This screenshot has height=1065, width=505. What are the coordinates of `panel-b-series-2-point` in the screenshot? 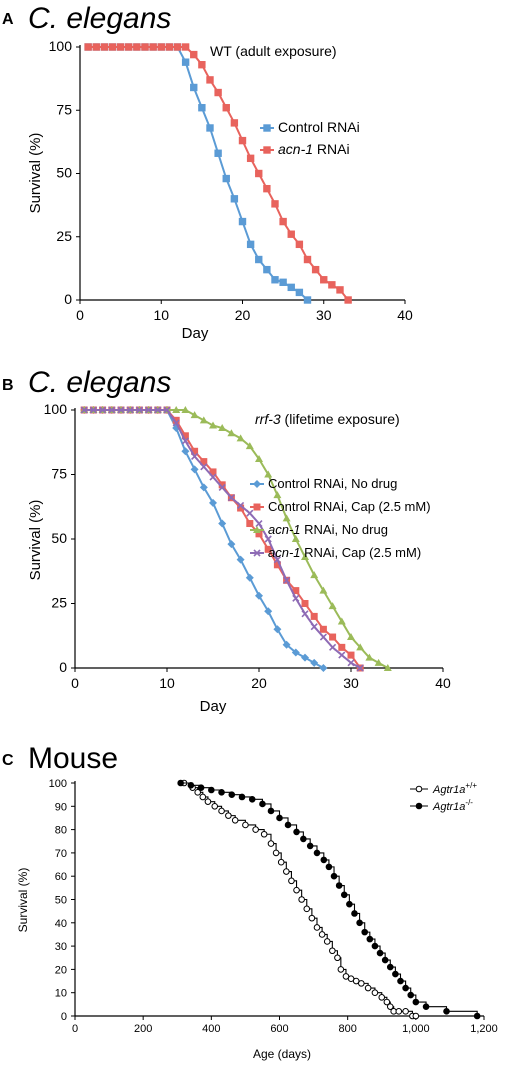 It's located at (204, 462).